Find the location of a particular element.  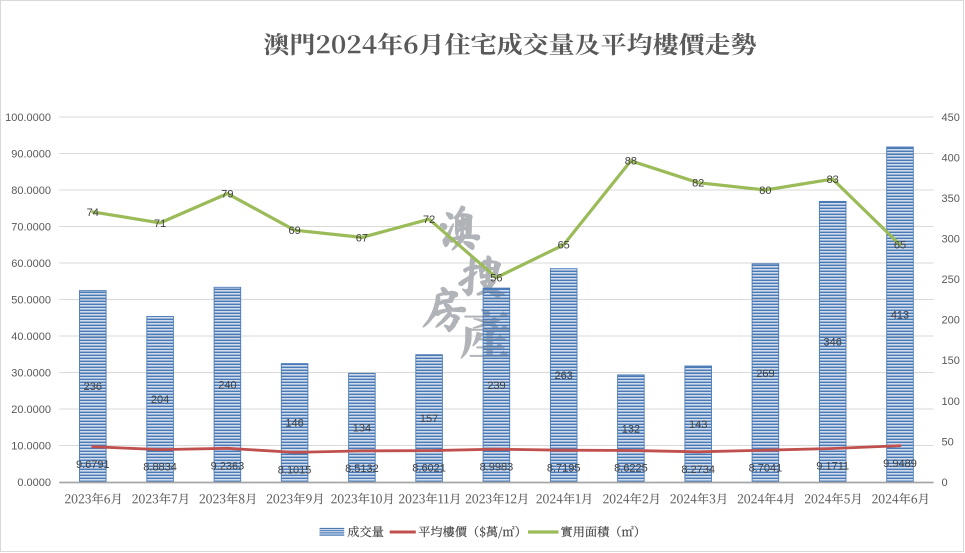

svg-text: 56 is located at coordinates (496, 279).